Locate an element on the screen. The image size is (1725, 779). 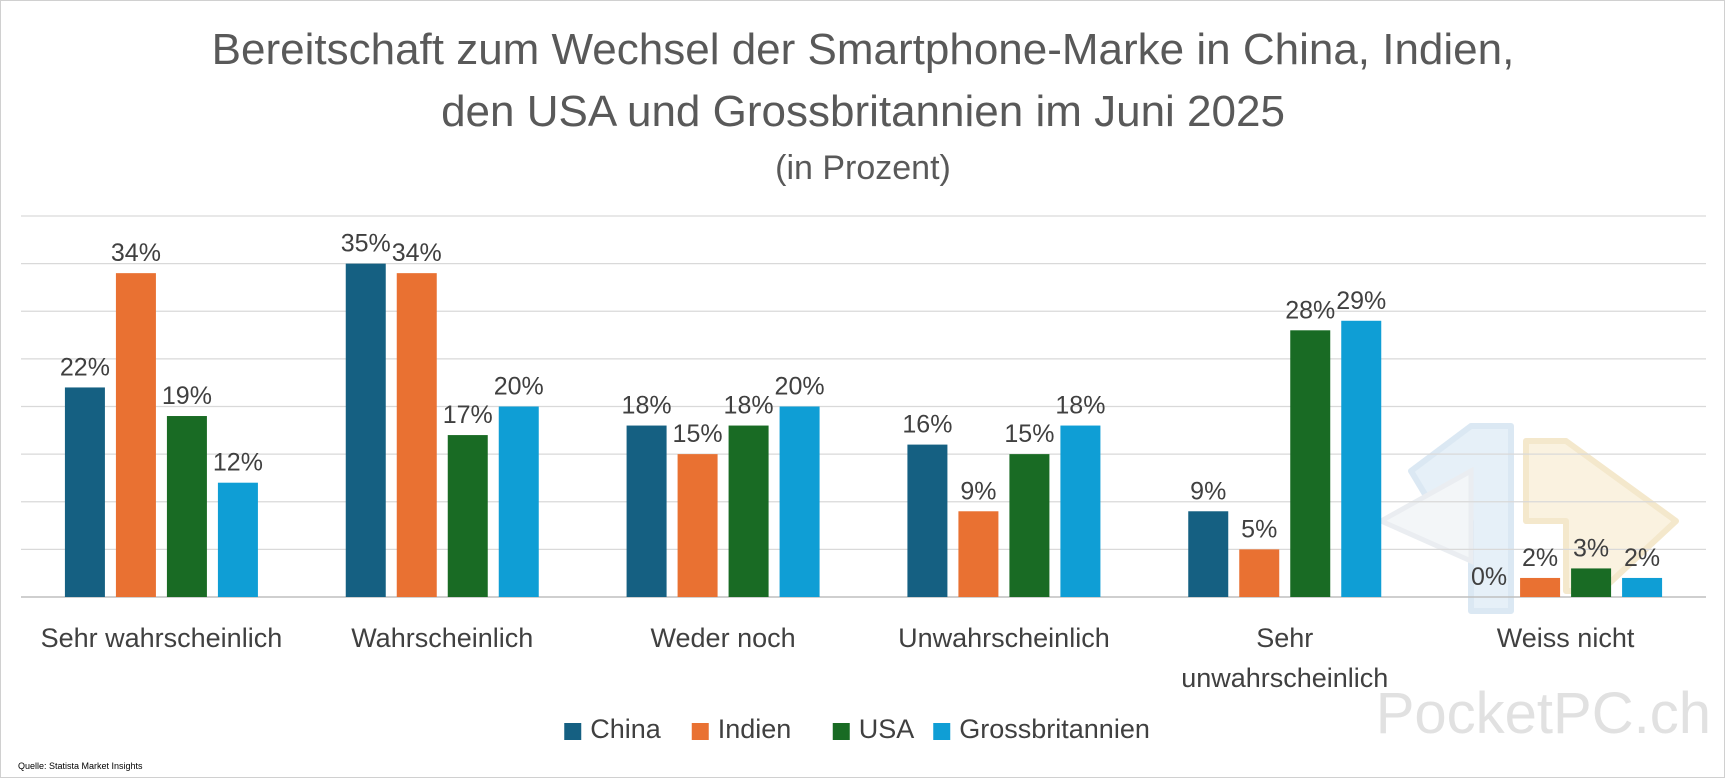
legend-label-usa: USA is located at coordinates (887, 729).